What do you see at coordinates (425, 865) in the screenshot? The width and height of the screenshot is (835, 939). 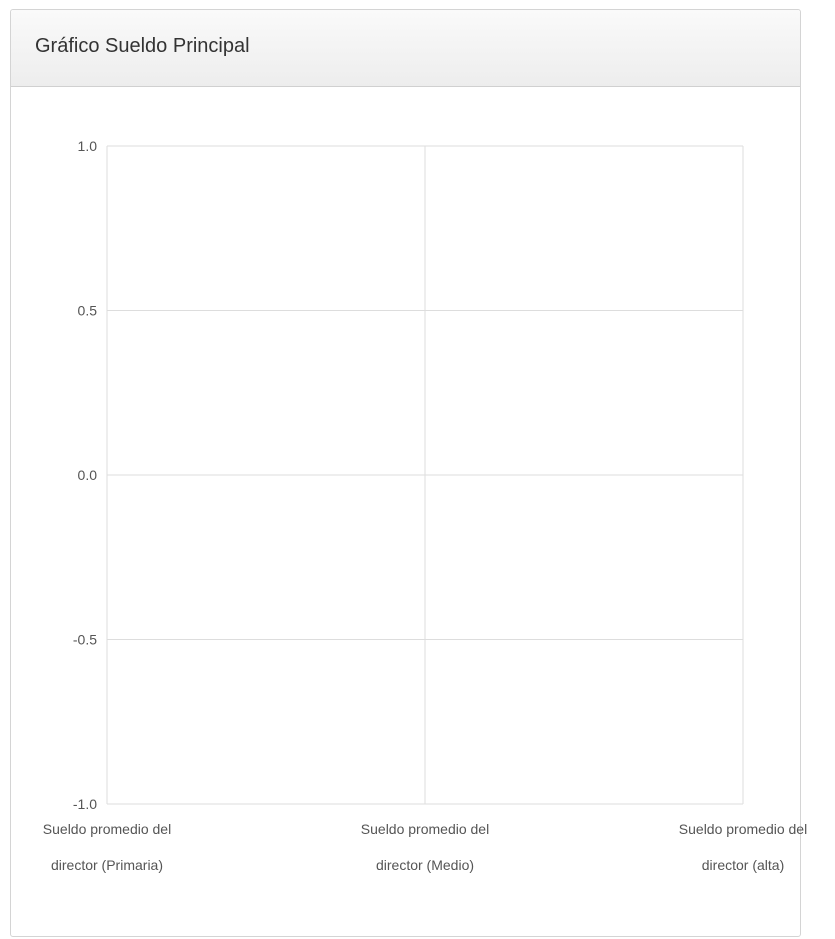 I see `x-tick-label-line: director (Medio)` at bounding box center [425, 865].